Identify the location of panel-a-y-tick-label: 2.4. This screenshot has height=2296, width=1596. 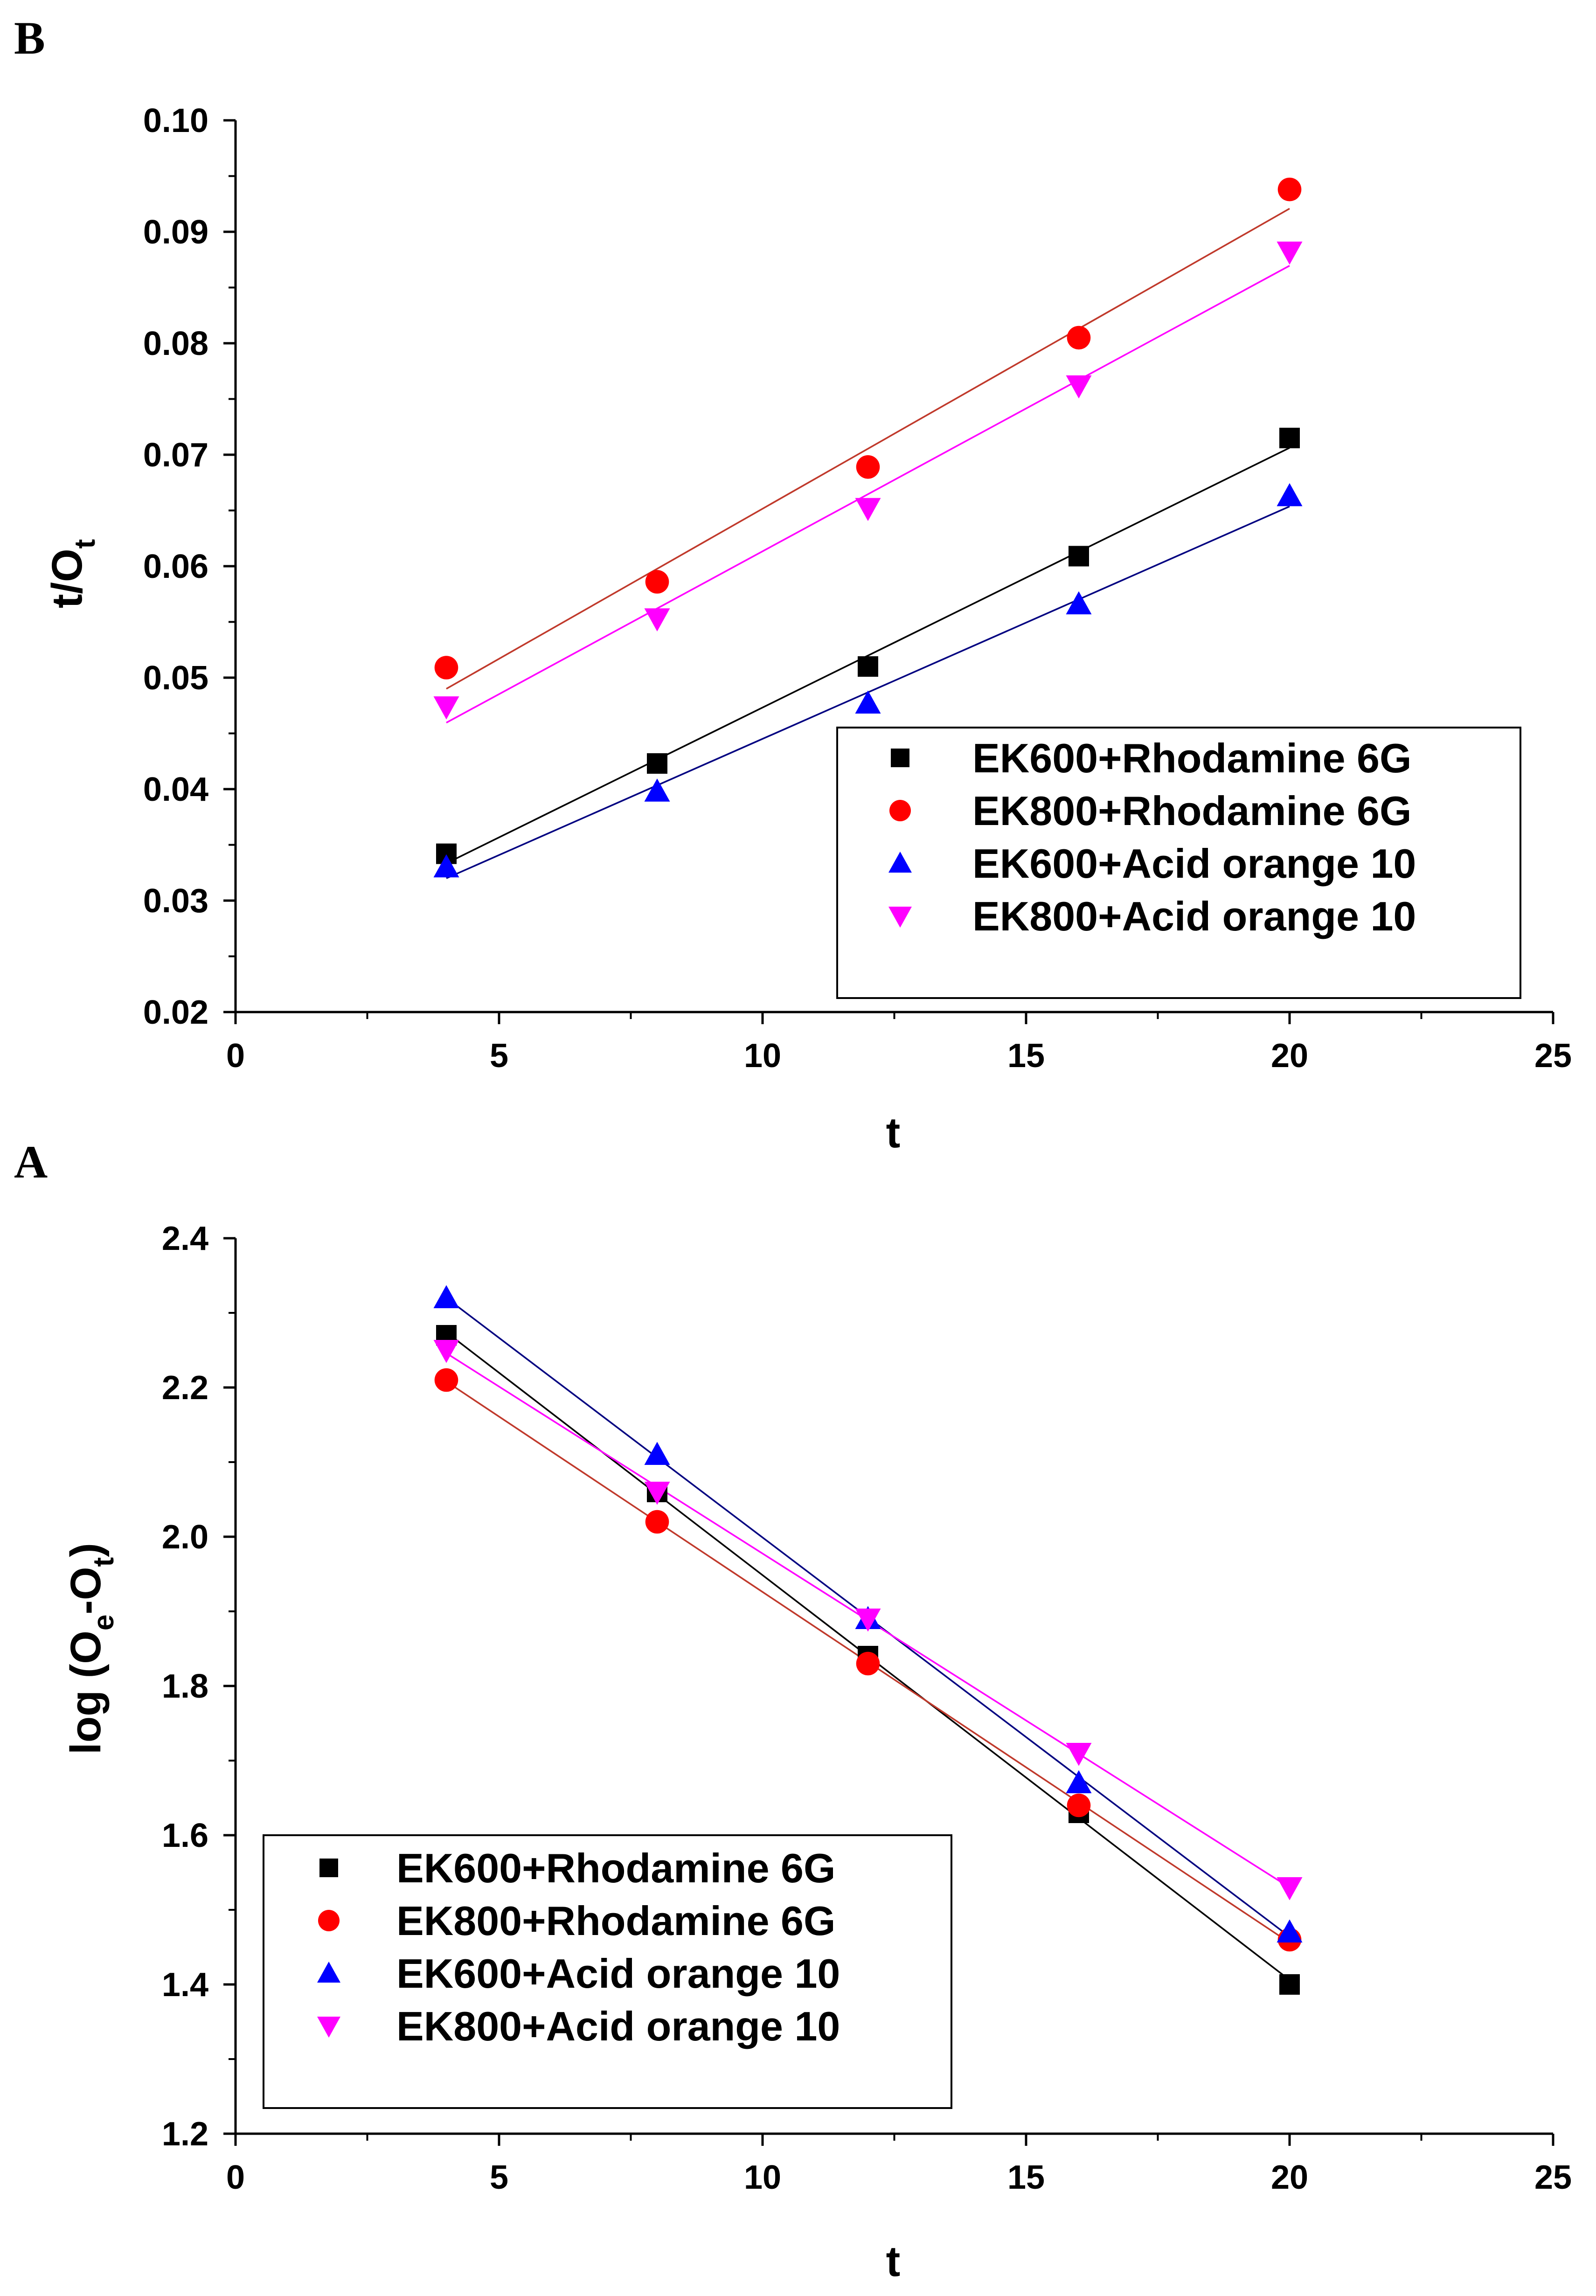
(185, 1238).